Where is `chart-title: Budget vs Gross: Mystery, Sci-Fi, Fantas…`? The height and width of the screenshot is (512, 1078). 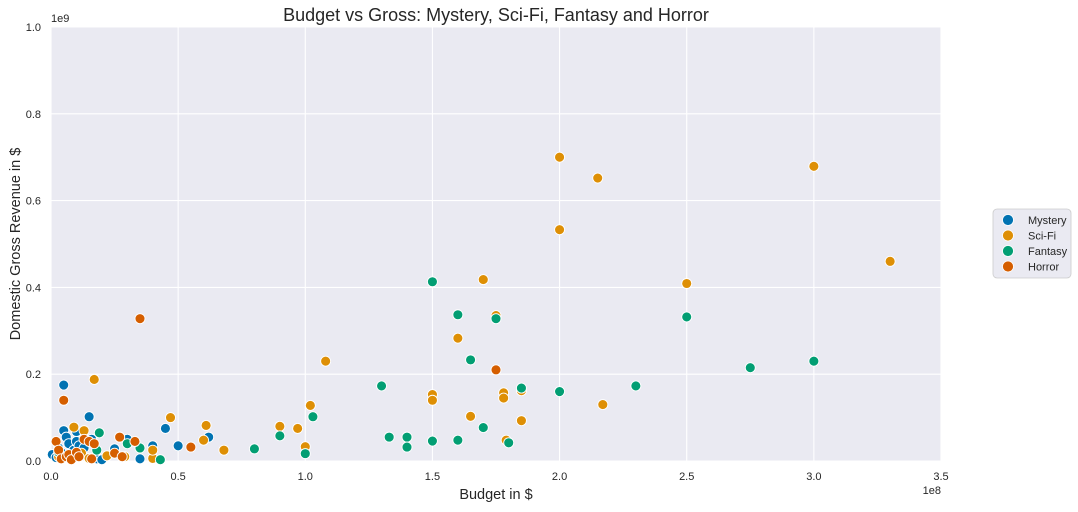
chart-title: Budget vs Gross: Mystery, Sci-Fi, Fantas… is located at coordinates (496, 15).